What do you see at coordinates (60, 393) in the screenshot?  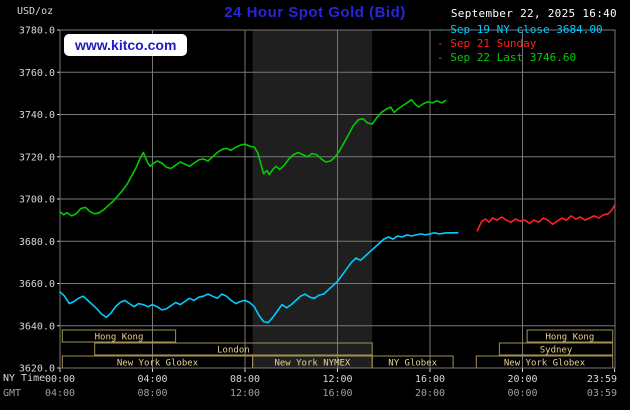 I see `x-axis-gmt-label: 04:00` at bounding box center [60, 393].